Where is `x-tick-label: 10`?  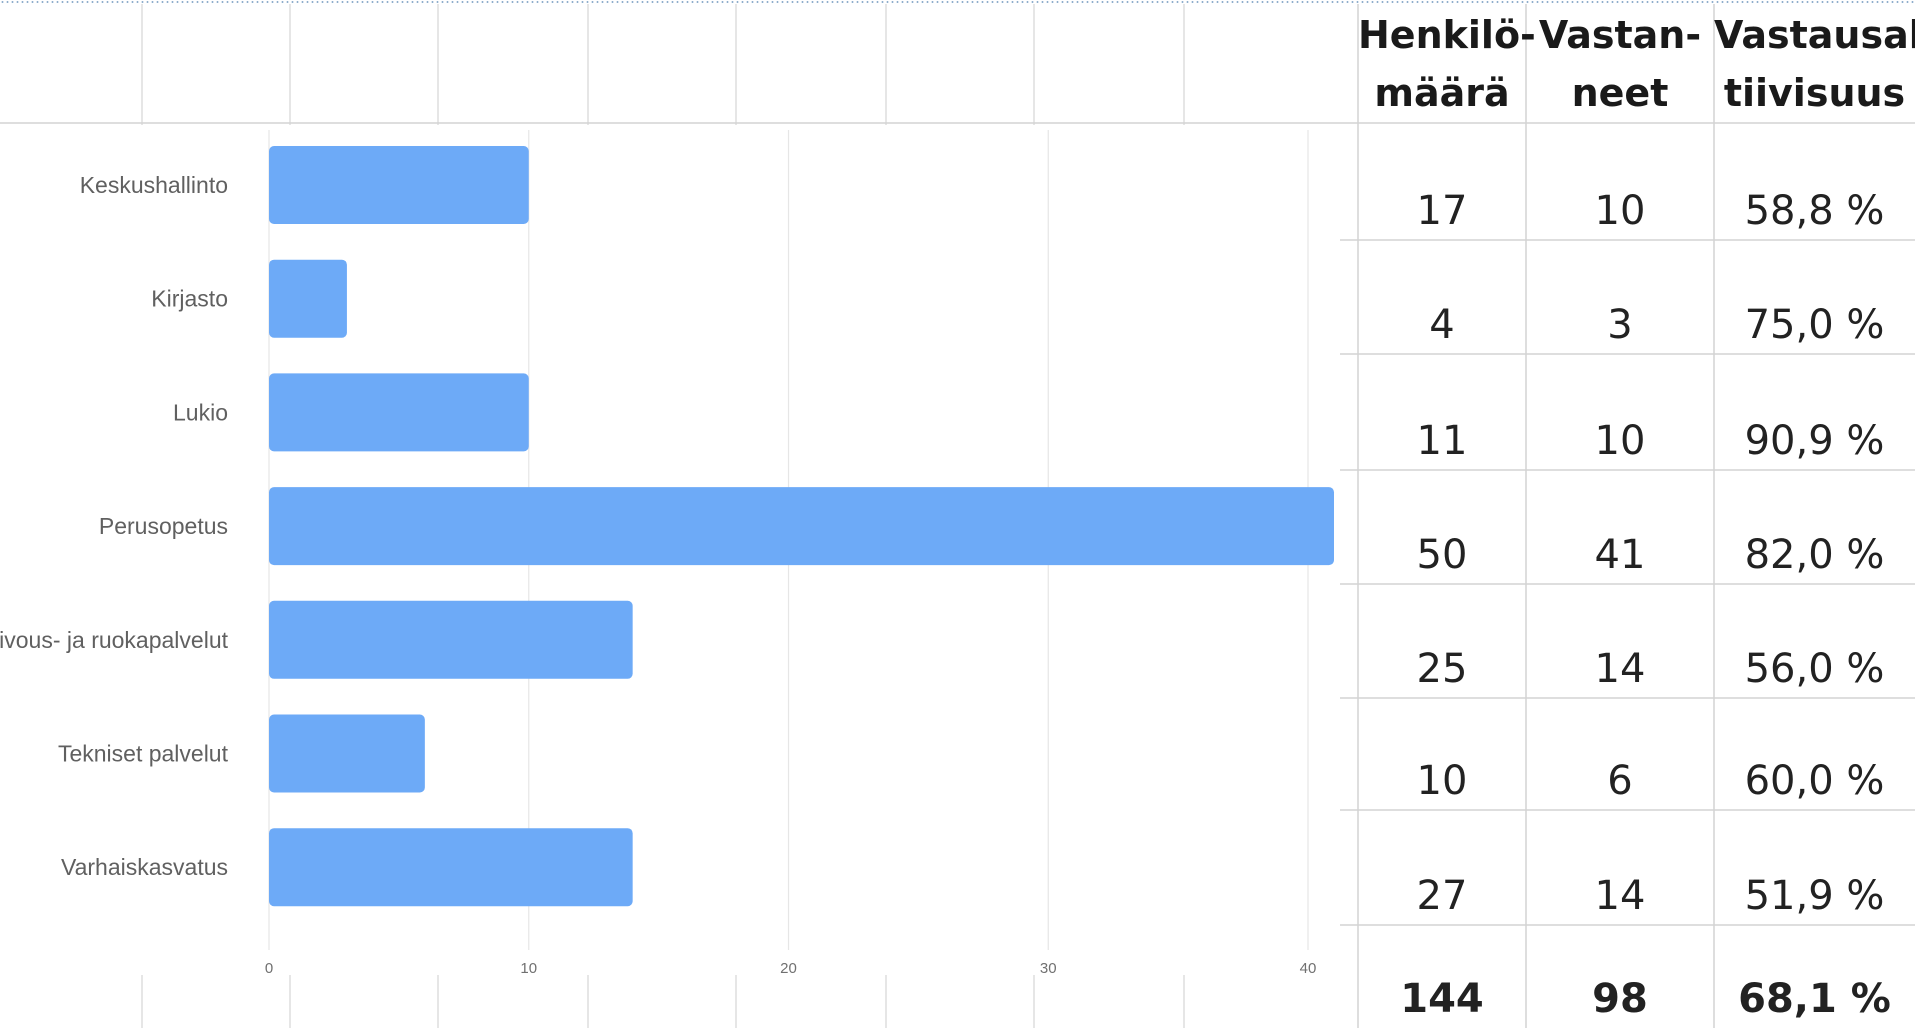
x-tick-label: 10 is located at coordinates (528, 968).